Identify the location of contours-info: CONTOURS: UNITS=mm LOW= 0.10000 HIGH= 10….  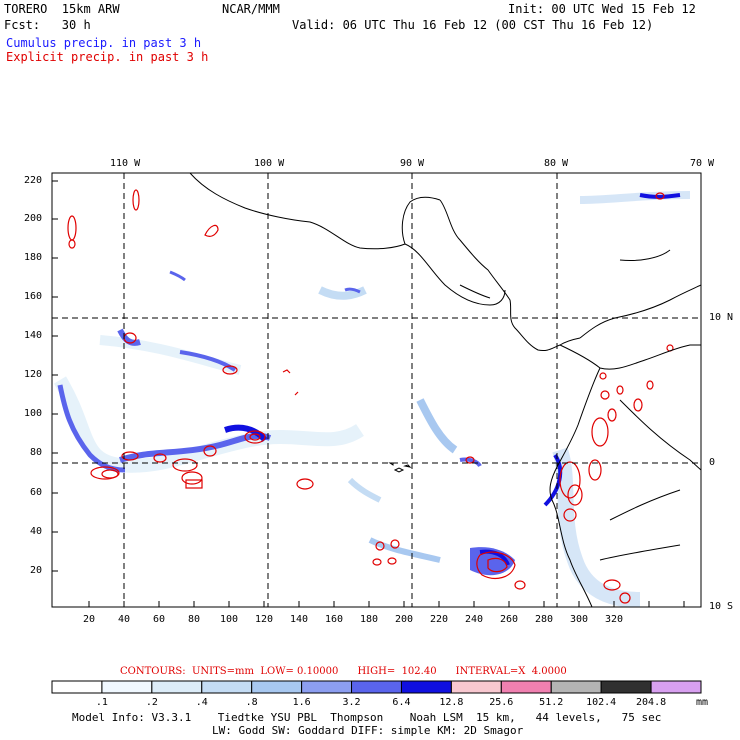
(343, 671).